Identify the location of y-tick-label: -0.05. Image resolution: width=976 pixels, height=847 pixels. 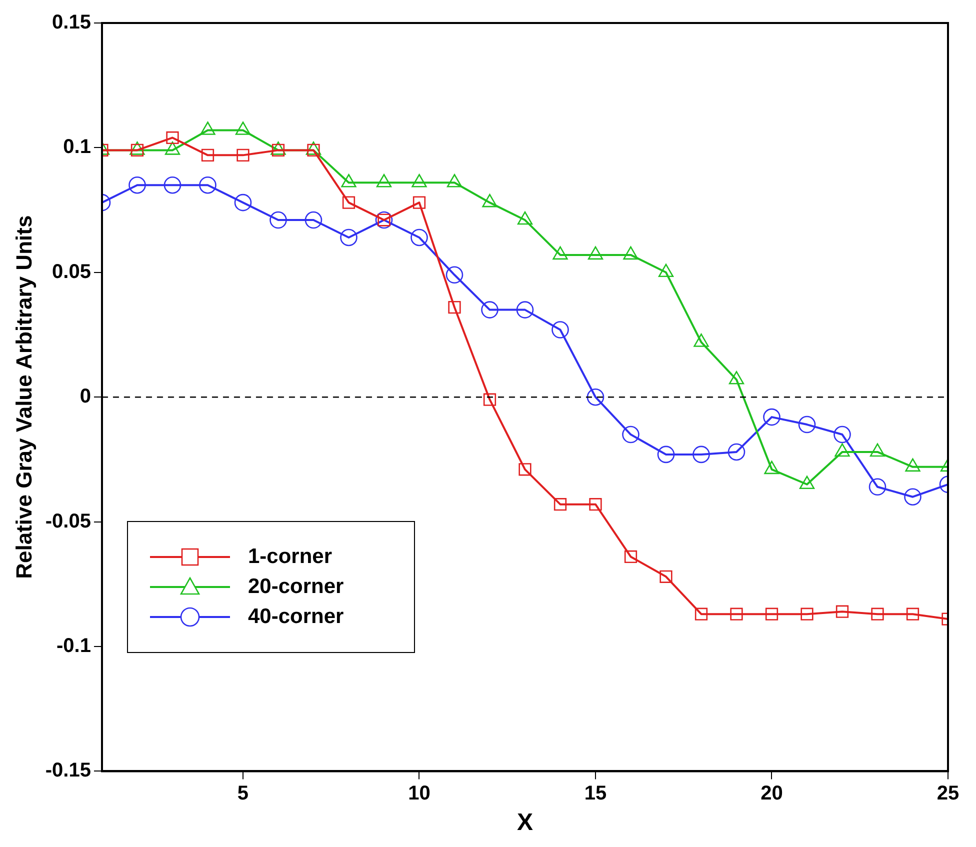
(68, 521).